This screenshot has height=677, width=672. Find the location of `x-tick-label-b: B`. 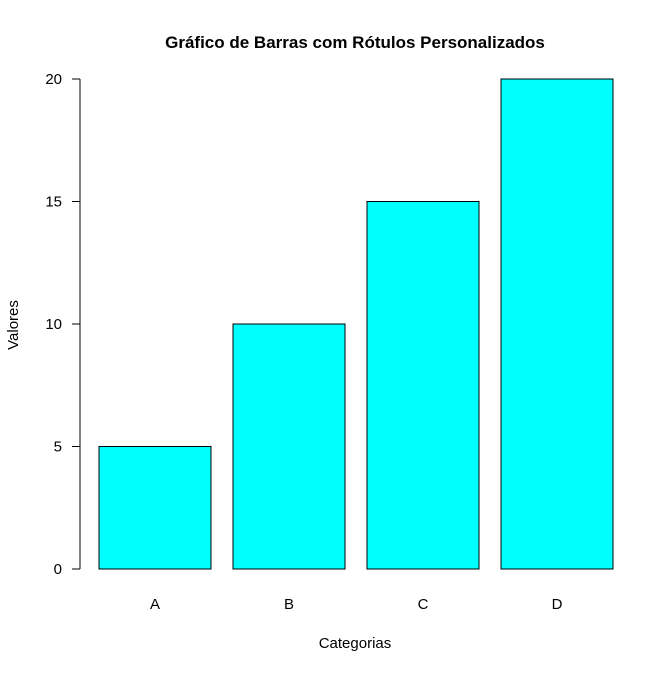

x-tick-label-b: B is located at coordinates (289, 604).